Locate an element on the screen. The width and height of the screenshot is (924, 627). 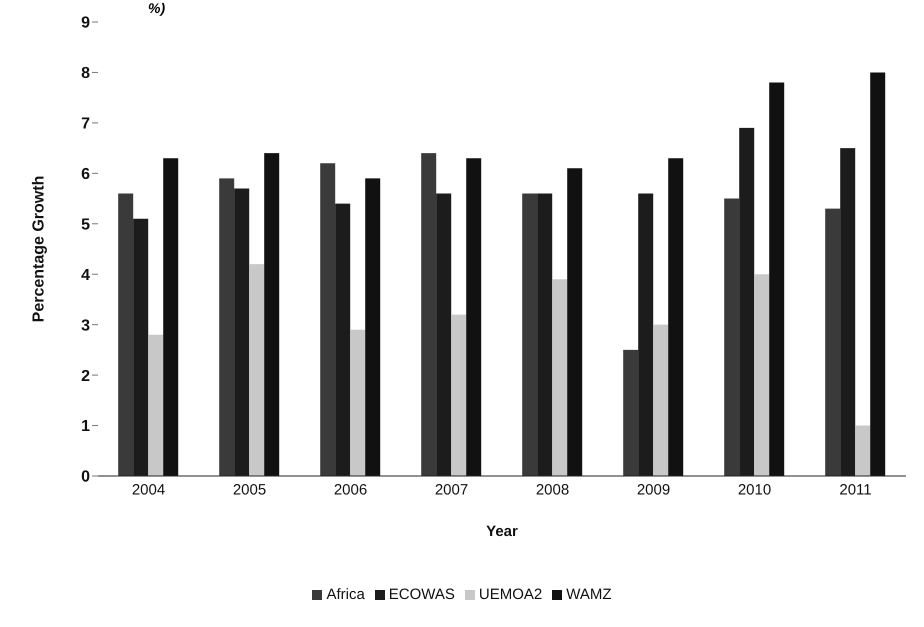
x-tick-label: 2011 is located at coordinates (855, 490).